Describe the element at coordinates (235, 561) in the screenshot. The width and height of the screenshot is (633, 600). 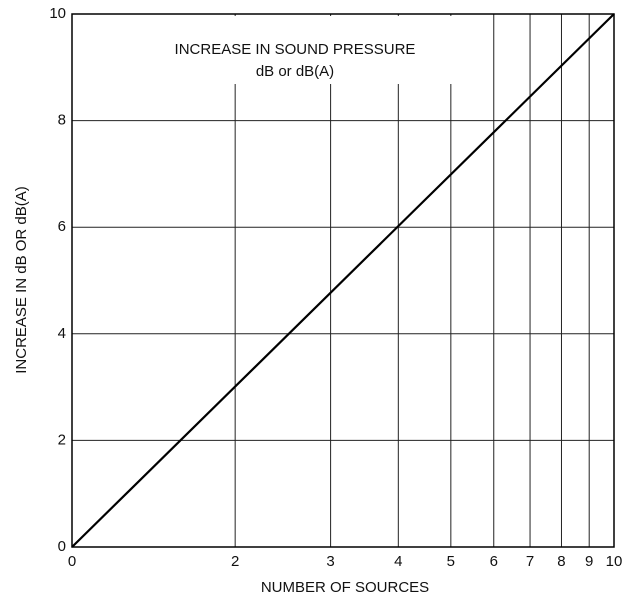
I see `x-tick-label: 2` at that location.